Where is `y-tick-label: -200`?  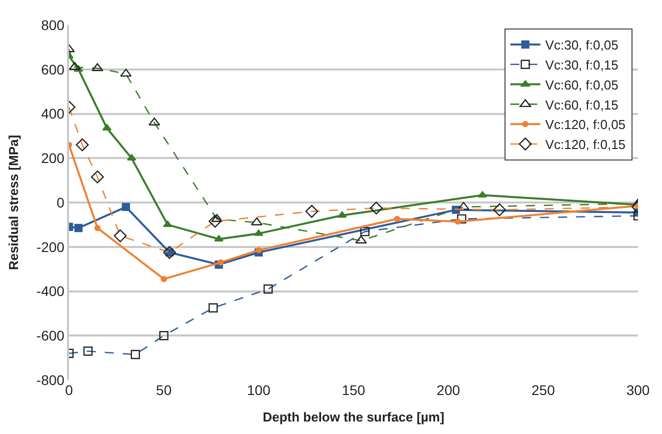 y-tick-label: -200 is located at coordinates (50, 246).